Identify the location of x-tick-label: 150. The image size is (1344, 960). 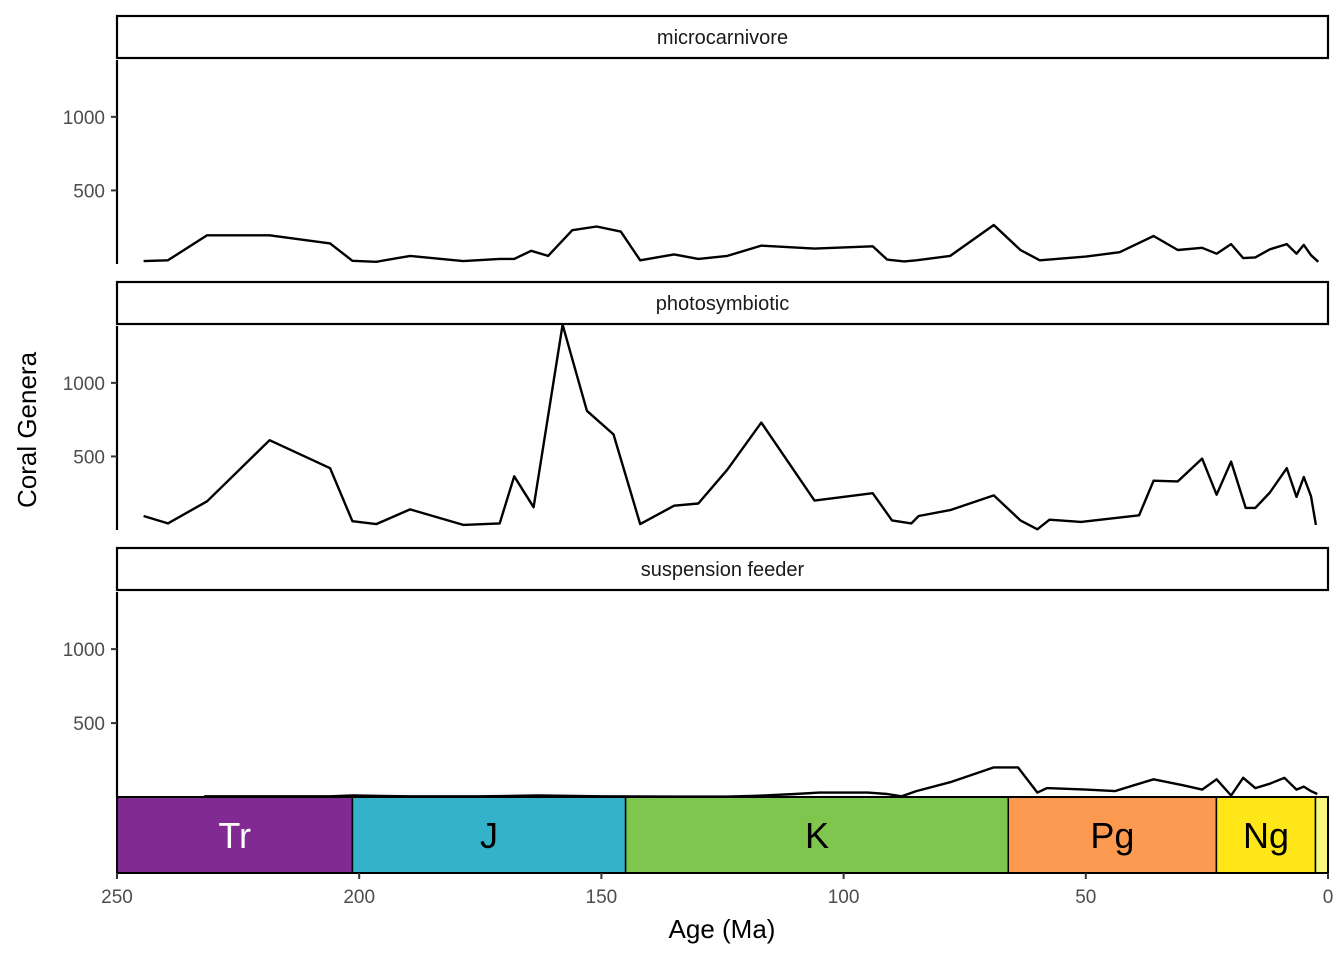
(602, 897).